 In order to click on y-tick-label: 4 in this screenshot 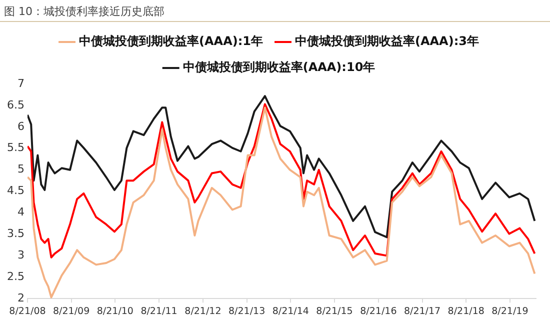, I will do `click(20, 212)`.